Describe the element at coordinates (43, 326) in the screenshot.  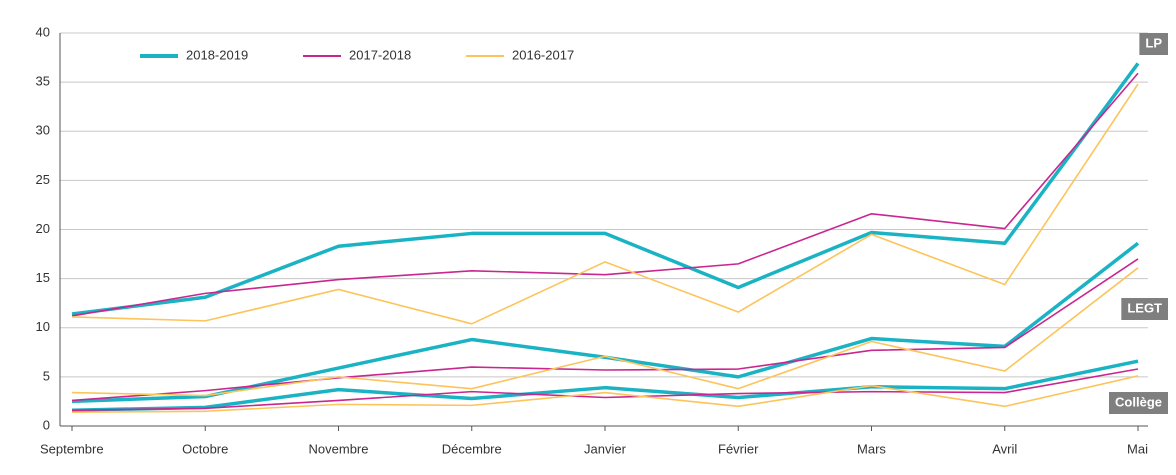
I see `y-tick-label: 10` at that location.